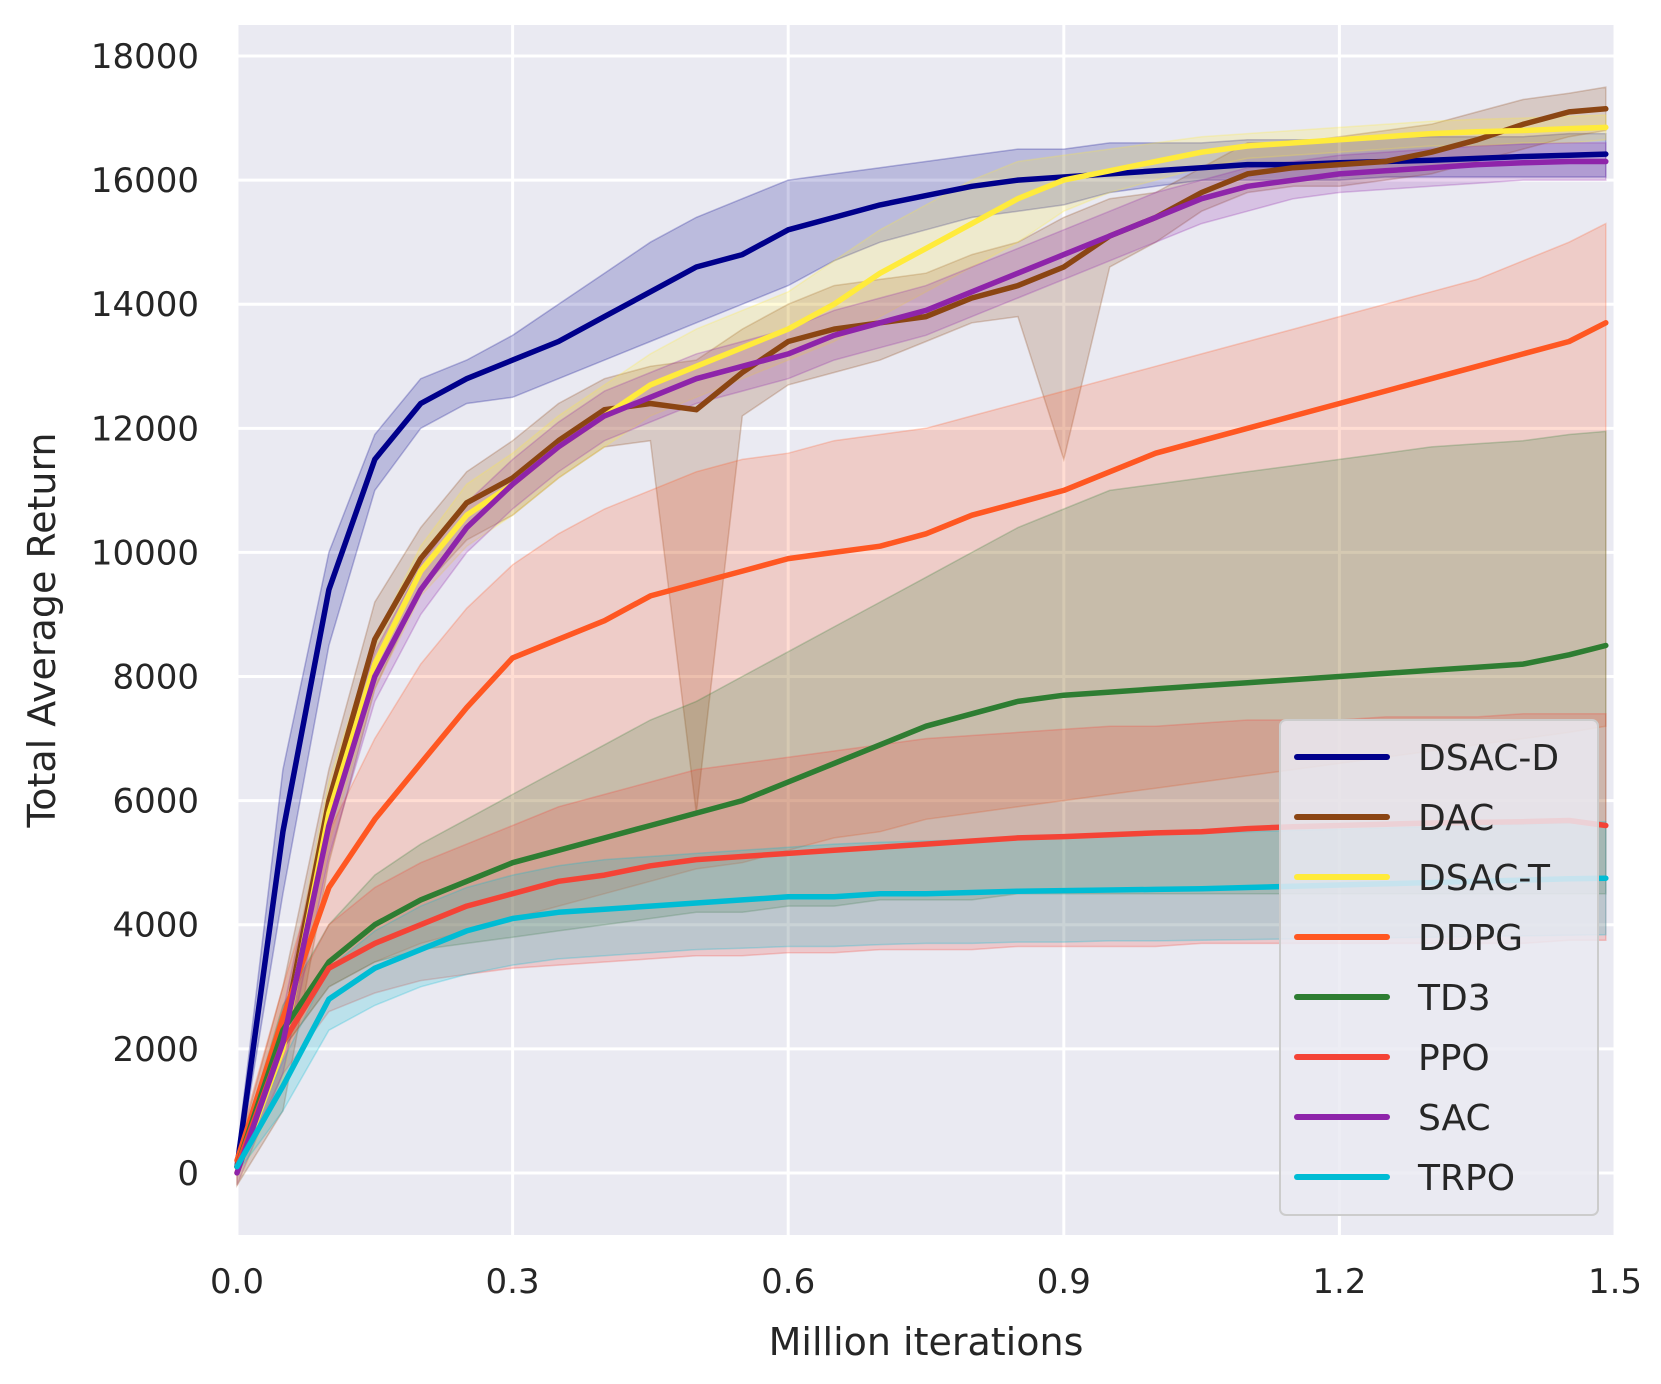  I want to click on legend-label-dsac-t: DSAC-T, so click(1484, 878).